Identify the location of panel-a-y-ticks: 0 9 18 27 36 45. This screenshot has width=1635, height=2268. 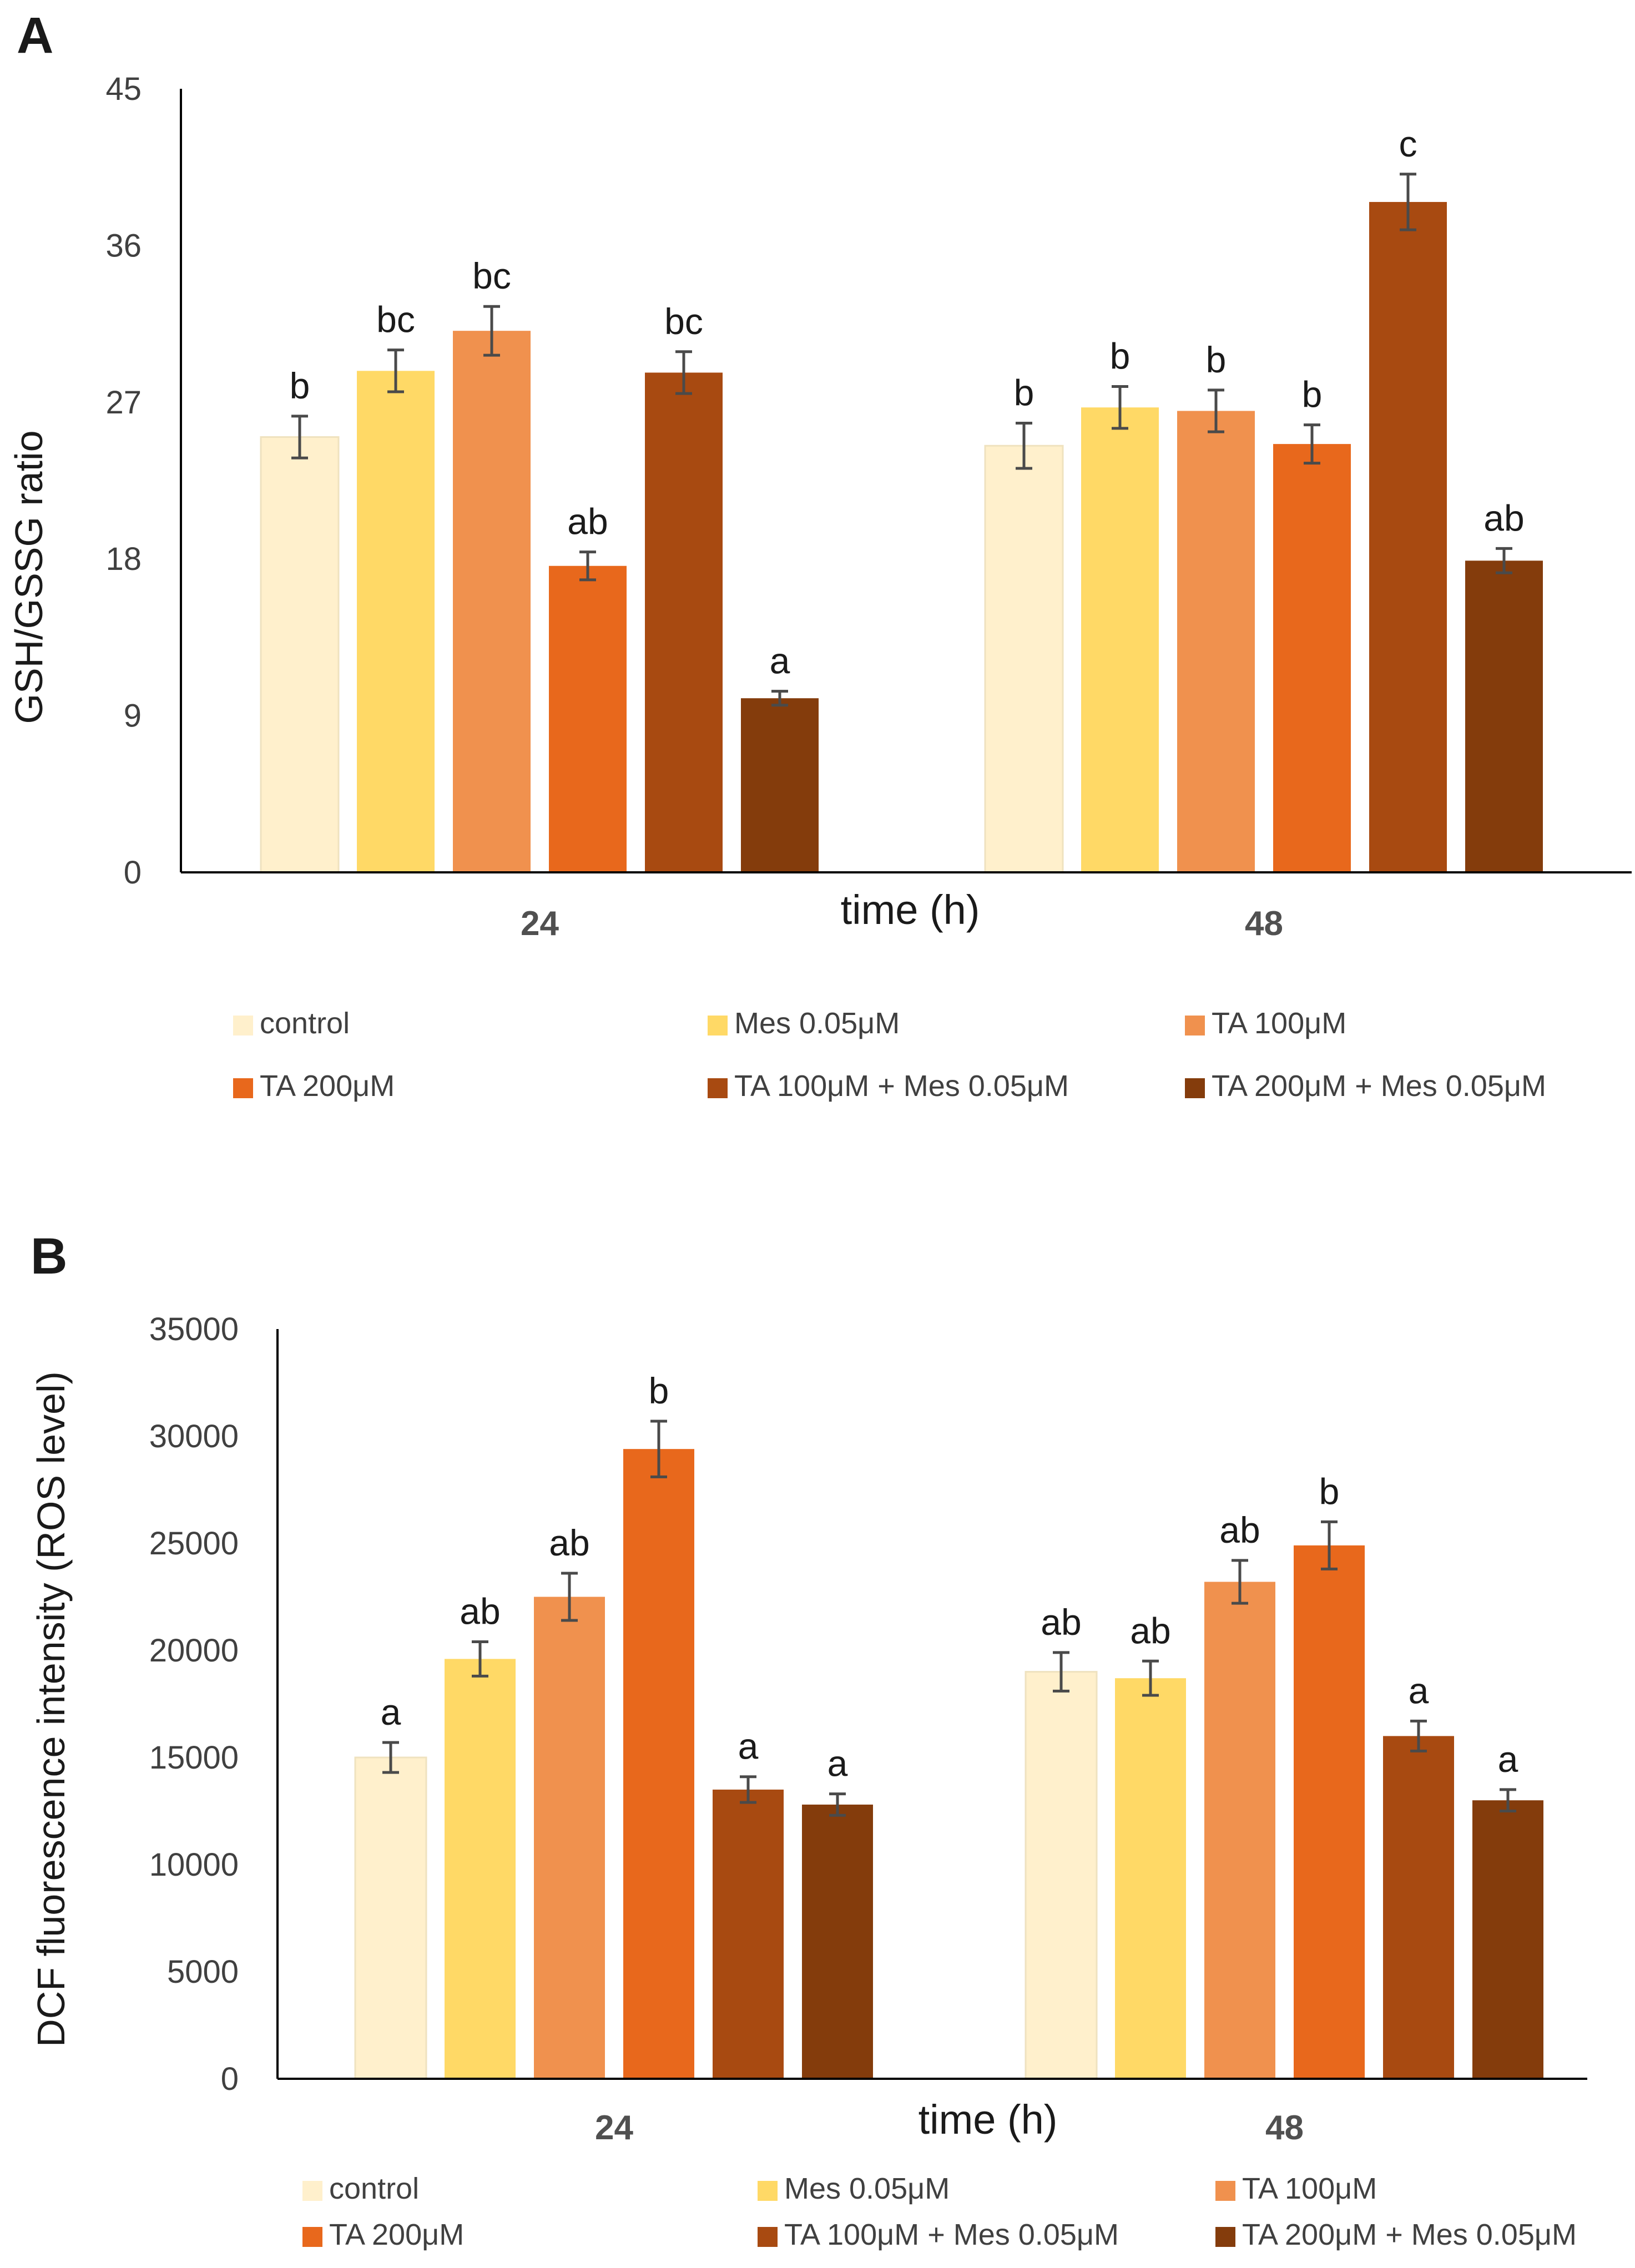
(123, 481).